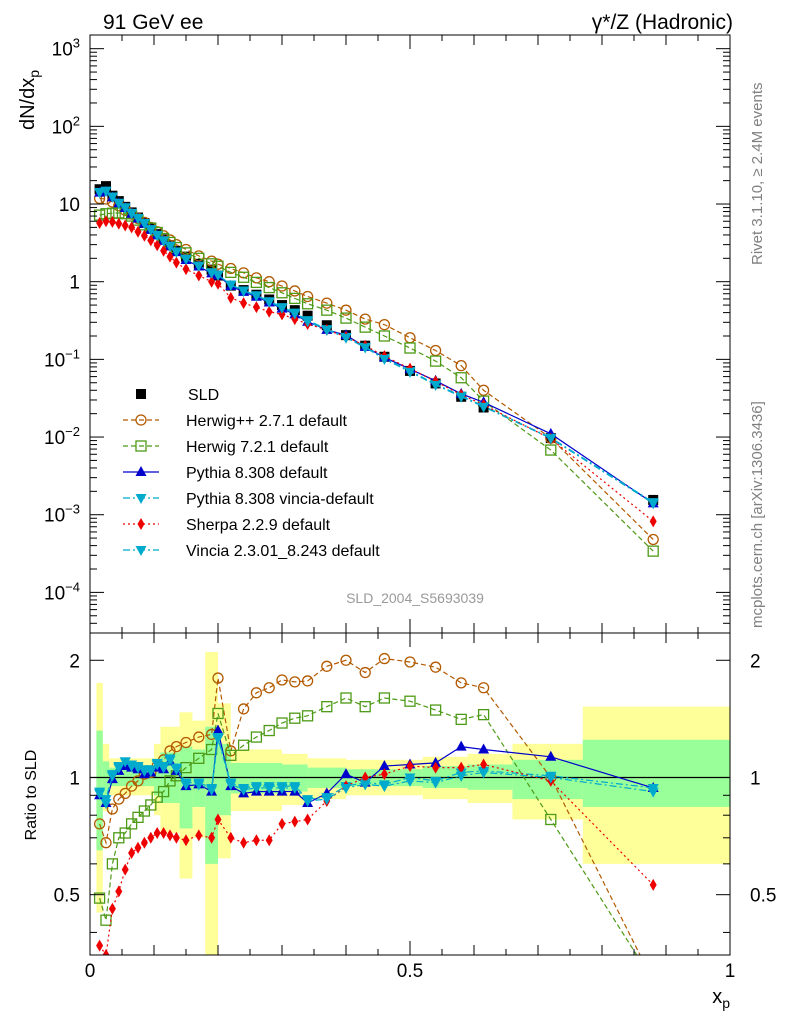 The height and width of the screenshot is (1024, 786). Describe the element at coordinates (90, 971) in the screenshot. I see `x-tick-label-0: 0` at that location.